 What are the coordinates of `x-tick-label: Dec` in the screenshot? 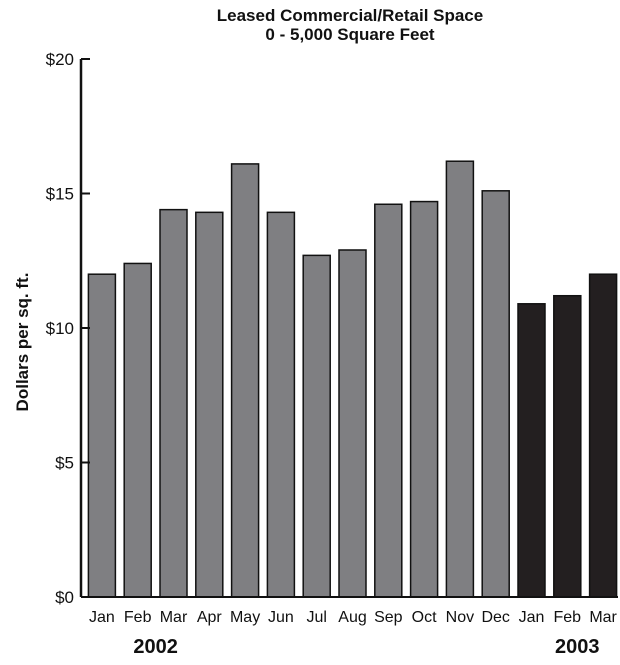 It's located at (495, 617).